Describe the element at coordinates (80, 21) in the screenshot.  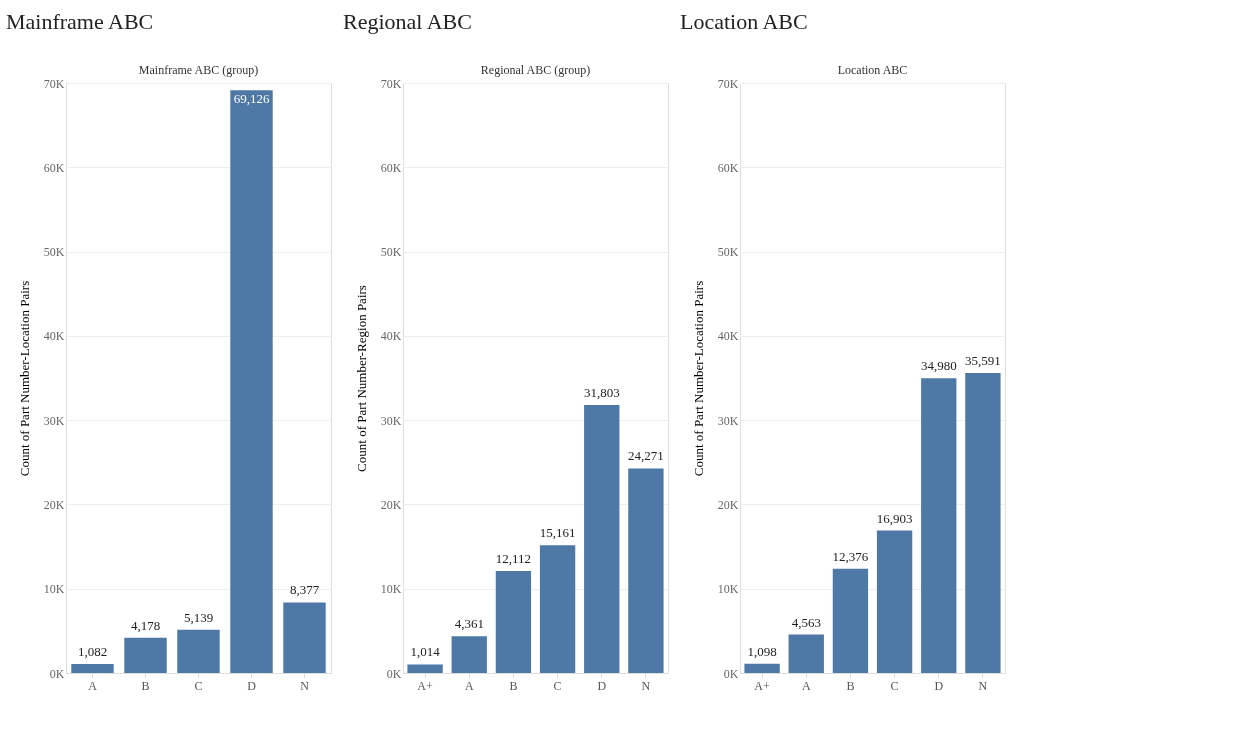
I see `chart-title: Mainframe ABC` at that location.